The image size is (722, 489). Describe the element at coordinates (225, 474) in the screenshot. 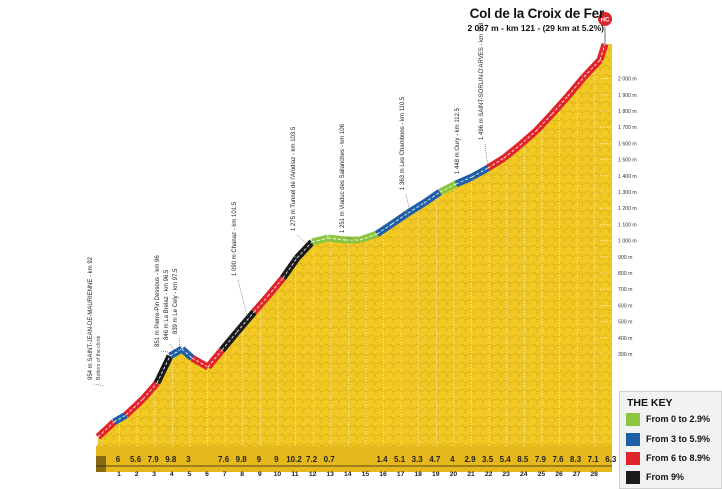

I see `km-label: 7` at that location.